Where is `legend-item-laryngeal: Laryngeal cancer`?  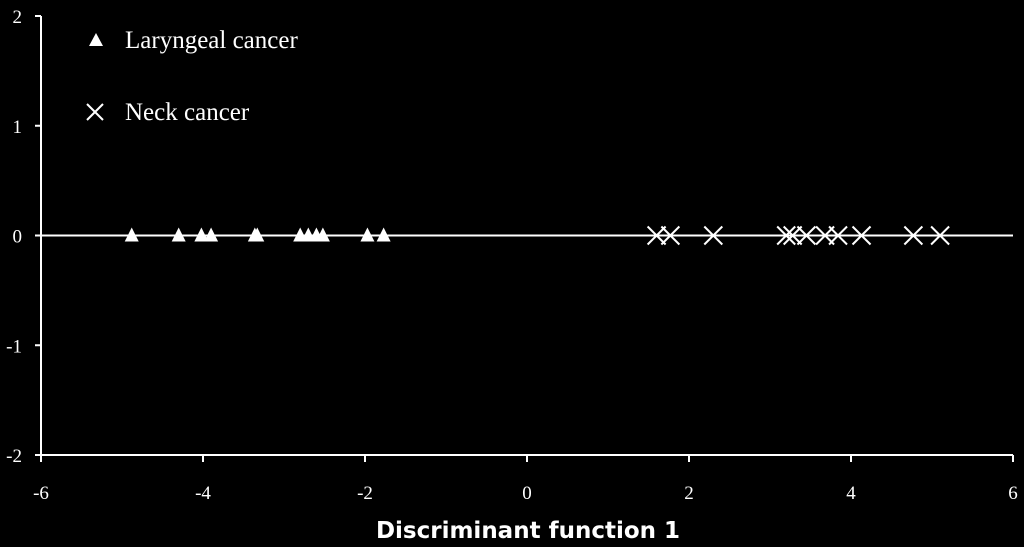
legend-item-laryngeal: Laryngeal cancer is located at coordinates (193, 40).